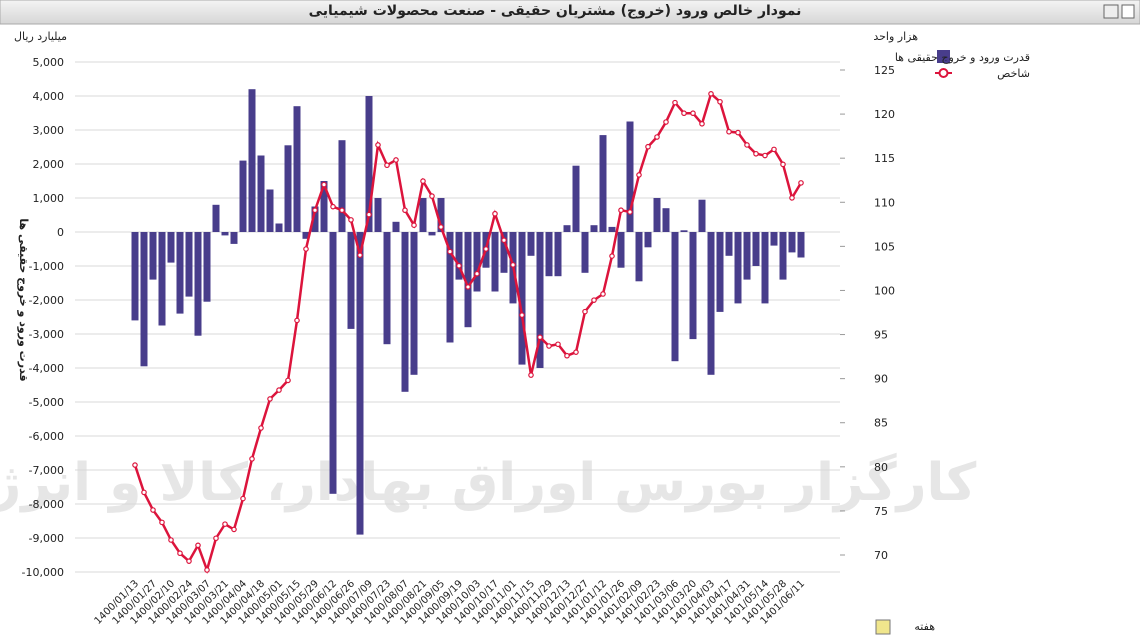 This screenshot has height=642, width=1140. I want to click on y2-tick-label: 105, so click(884, 246).